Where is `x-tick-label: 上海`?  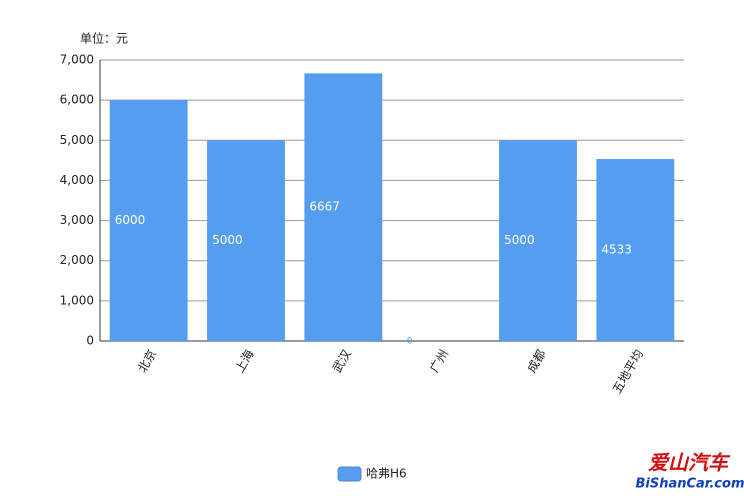 x-tick-label: 上海 is located at coordinates (244, 361).